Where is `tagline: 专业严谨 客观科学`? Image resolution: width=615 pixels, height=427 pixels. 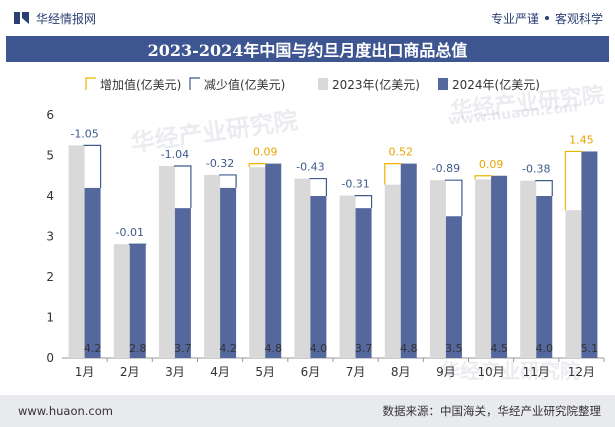 tagline: 专业严谨 客观科学 is located at coordinates (547, 18).